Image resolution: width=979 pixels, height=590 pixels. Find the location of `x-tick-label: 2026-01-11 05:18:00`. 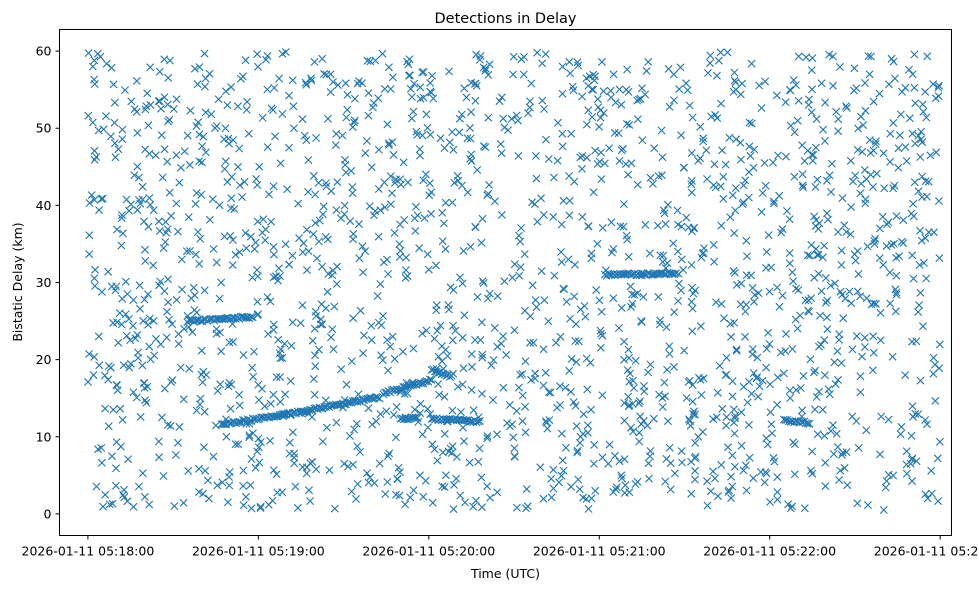

x-tick-label: 2026-01-11 05:18:00 is located at coordinates (88, 551).